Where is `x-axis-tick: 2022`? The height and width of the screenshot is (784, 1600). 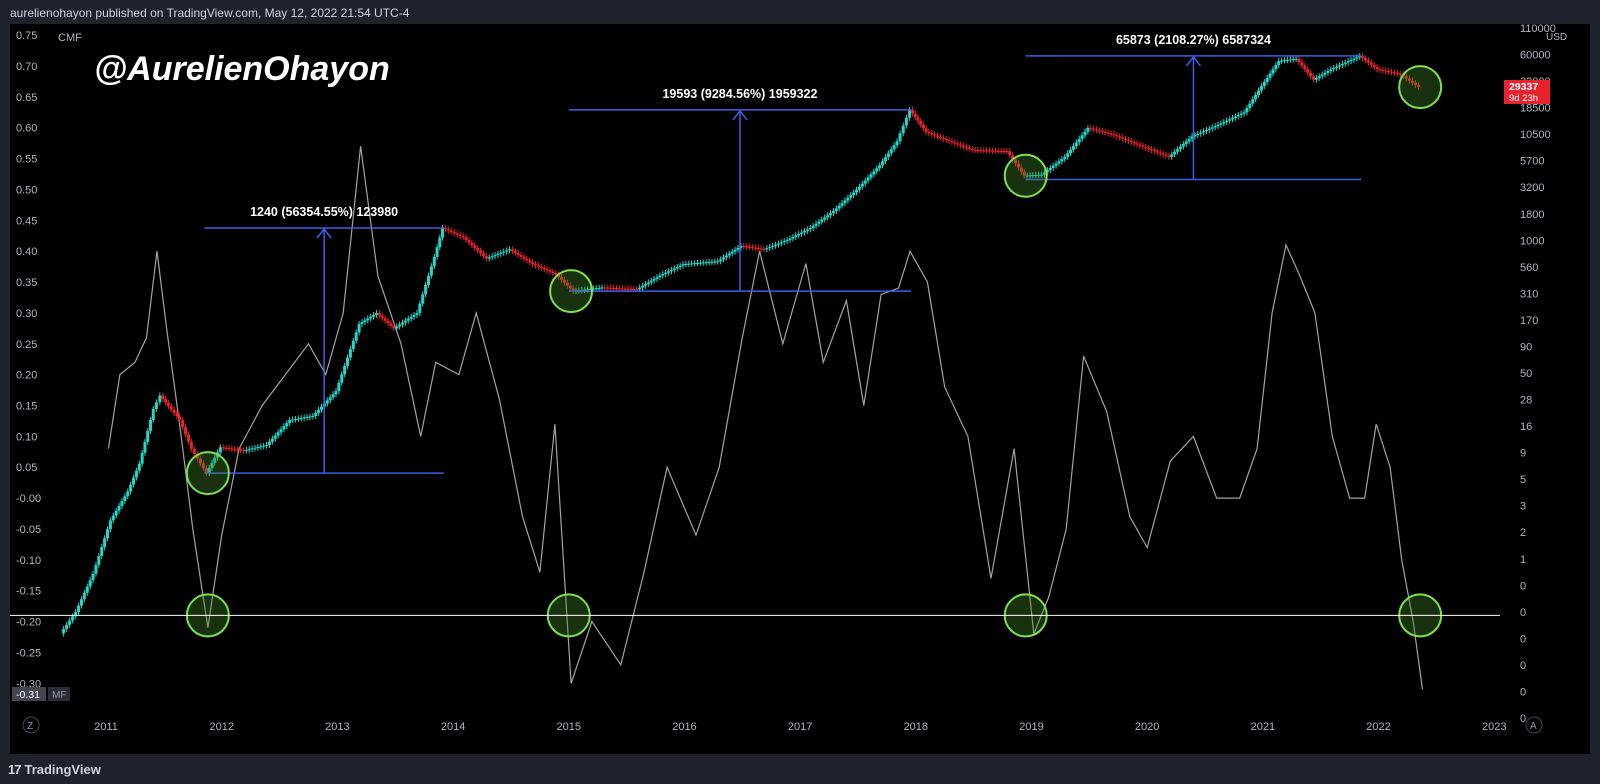 x-axis-tick: 2022 is located at coordinates (1378, 727).